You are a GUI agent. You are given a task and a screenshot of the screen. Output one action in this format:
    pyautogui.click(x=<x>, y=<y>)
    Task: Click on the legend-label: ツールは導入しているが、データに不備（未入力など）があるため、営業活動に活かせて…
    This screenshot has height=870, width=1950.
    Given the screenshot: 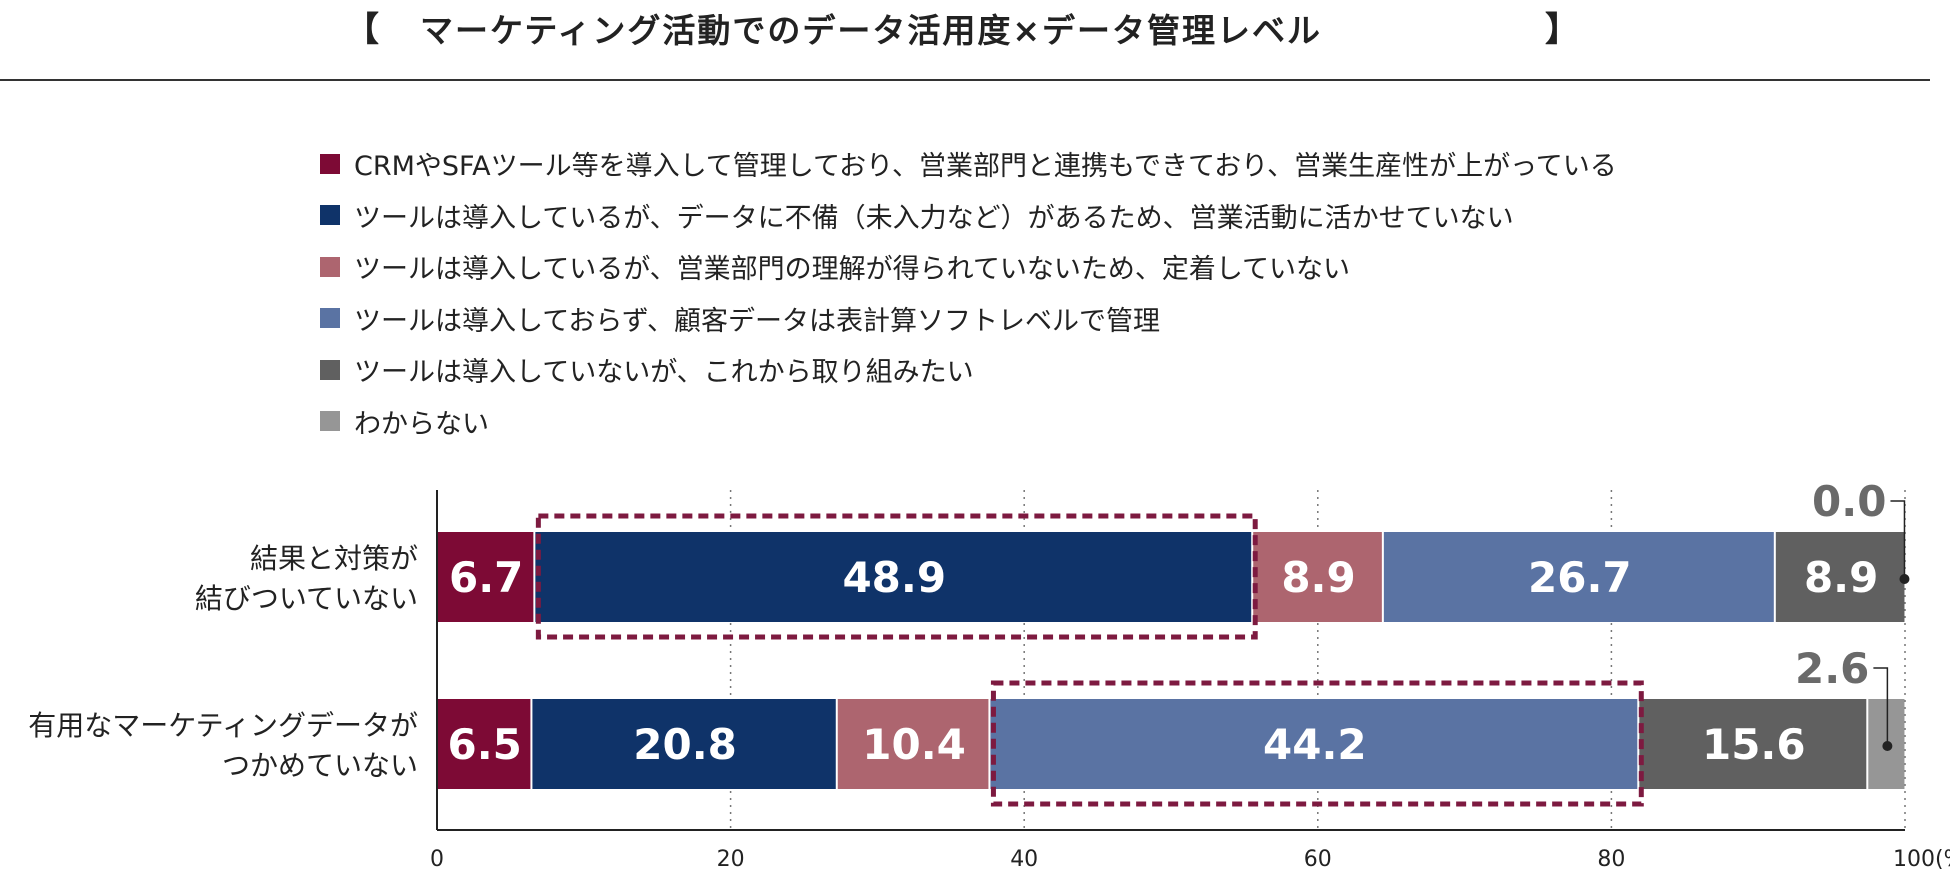 What is the action you would take?
    pyautogui.click(x=934, y=218)
    